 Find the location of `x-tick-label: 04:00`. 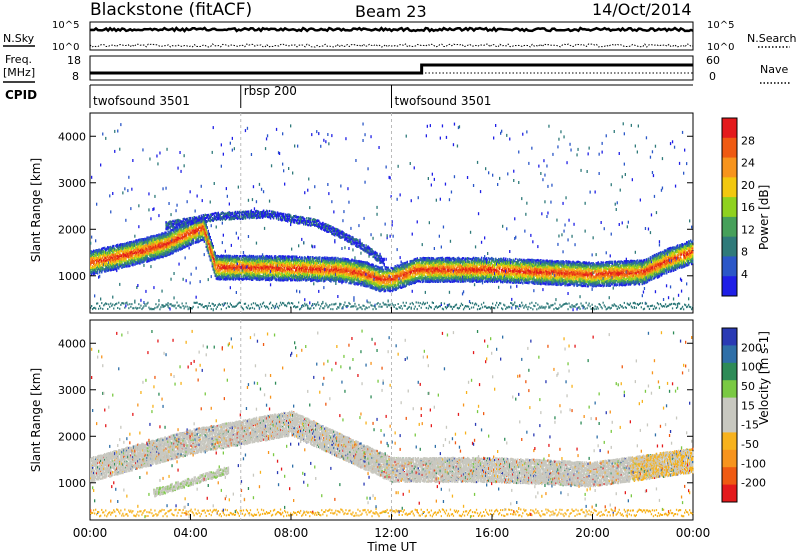

x-tick-label: 04:00 is located at coordinates (190, 533).